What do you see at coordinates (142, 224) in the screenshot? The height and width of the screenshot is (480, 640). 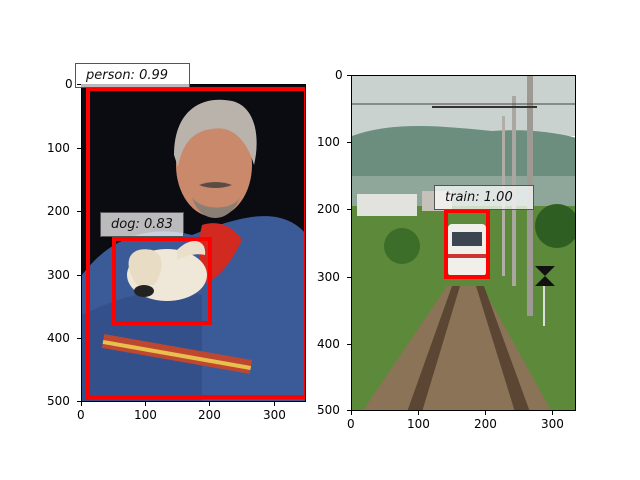 I see `dog-detection-label: dog: 0.83` at bounding box center [142, 224].